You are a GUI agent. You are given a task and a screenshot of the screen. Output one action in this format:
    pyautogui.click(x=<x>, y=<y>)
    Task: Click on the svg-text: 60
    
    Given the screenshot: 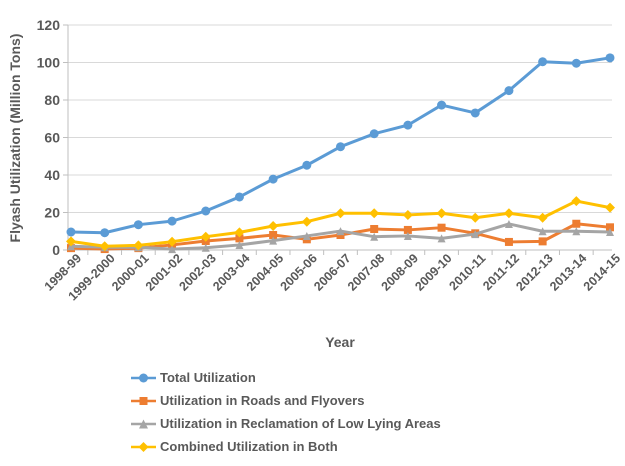 What is the action you would take?
    pyautogui.click(x=52, y=138)
    